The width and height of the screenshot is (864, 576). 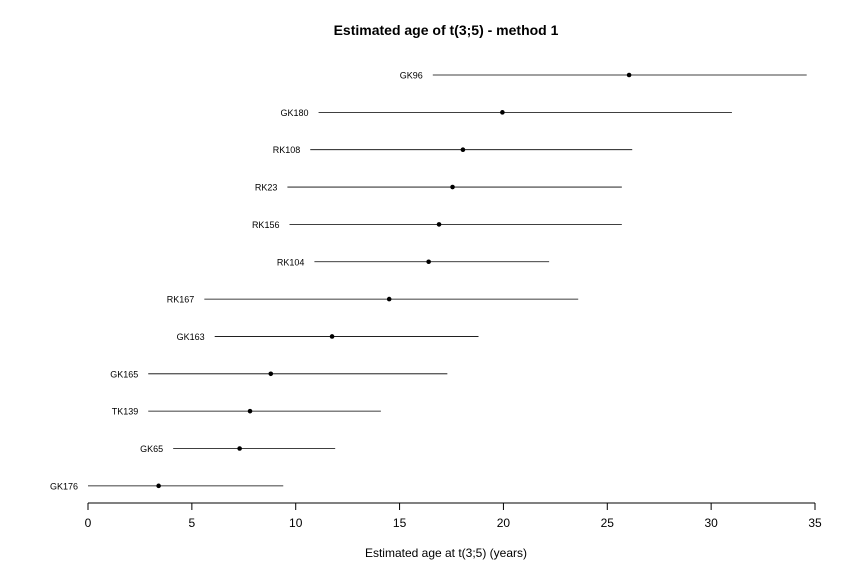 I want to click on sample-label: GK165, so click(x=124, y=374).